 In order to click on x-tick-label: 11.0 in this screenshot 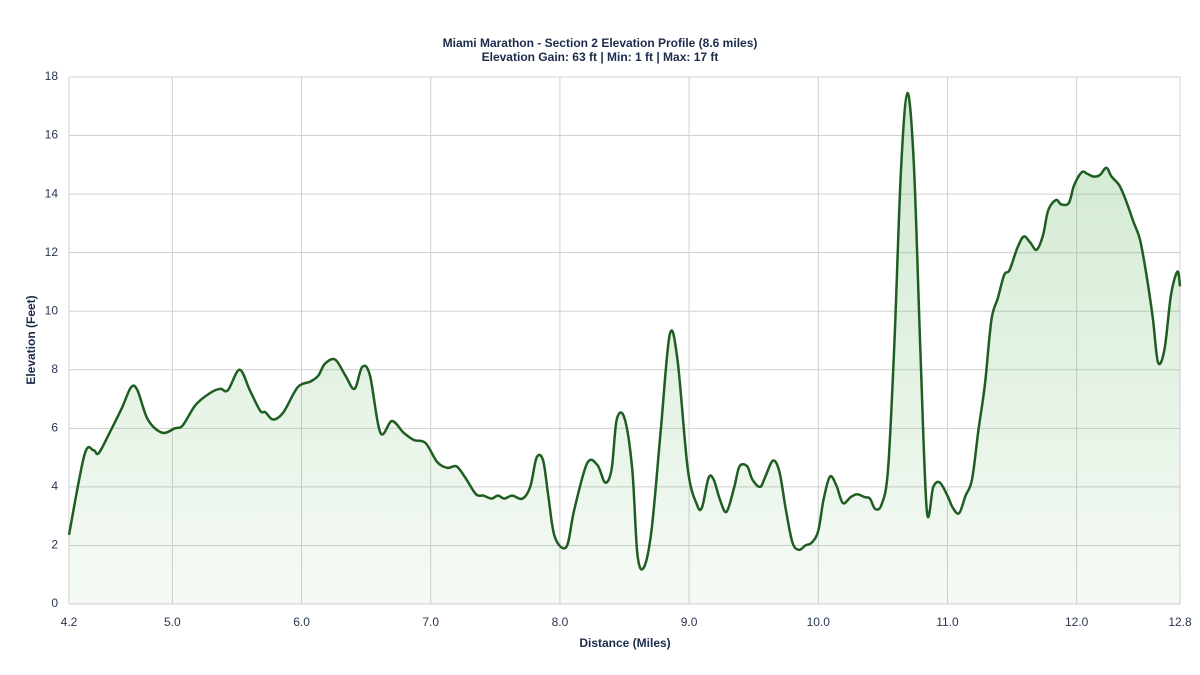, I will do `click(947, 622)`.